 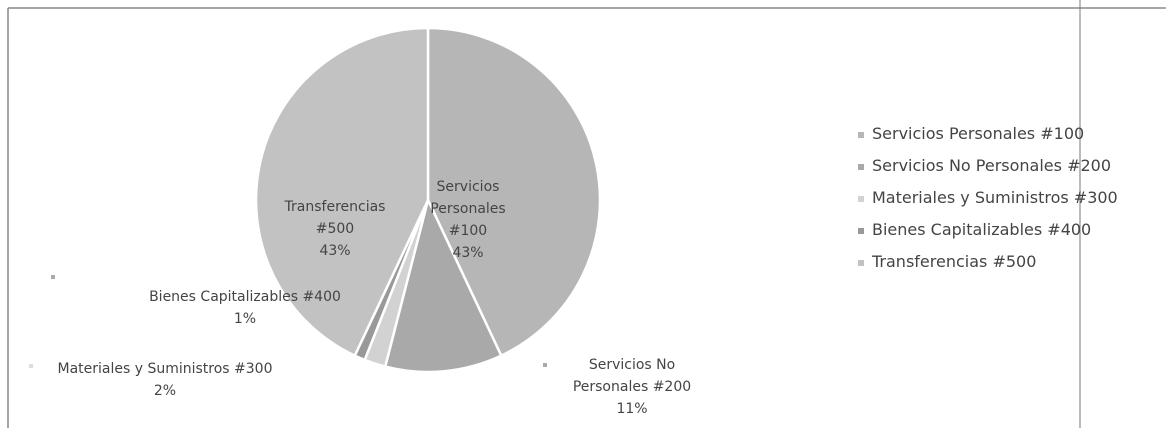 What do you see at coordinates (245, 319) in the screenshot?
I see `data-label-value: 1%` at bounding box center [245, 319].